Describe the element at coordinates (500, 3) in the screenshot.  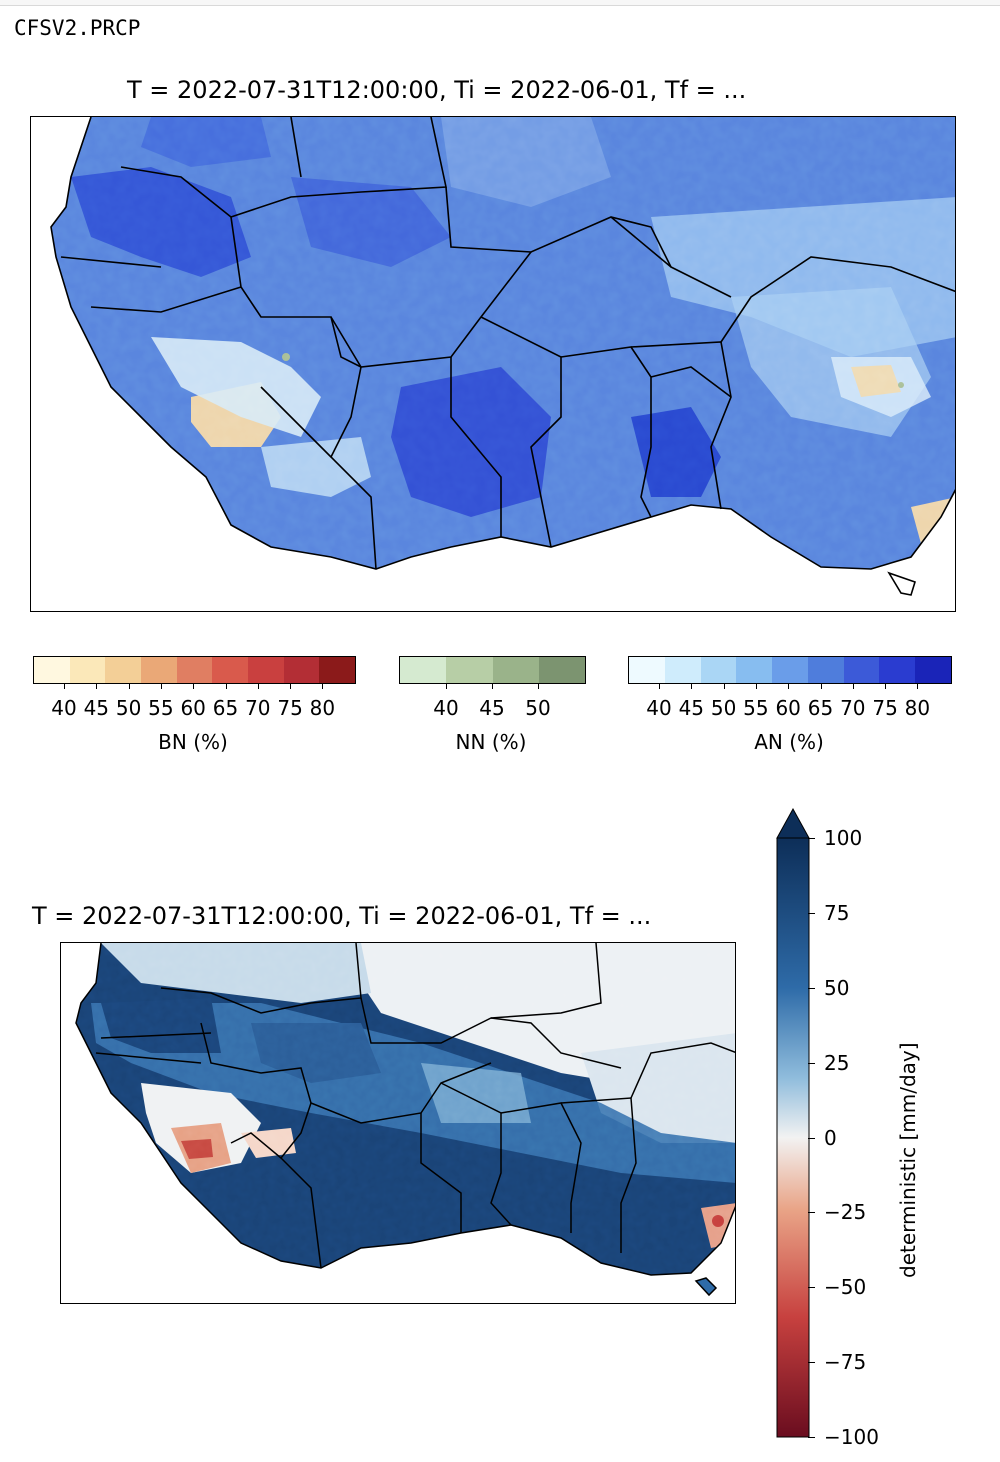
I see `notebook-cell-border` at that location.